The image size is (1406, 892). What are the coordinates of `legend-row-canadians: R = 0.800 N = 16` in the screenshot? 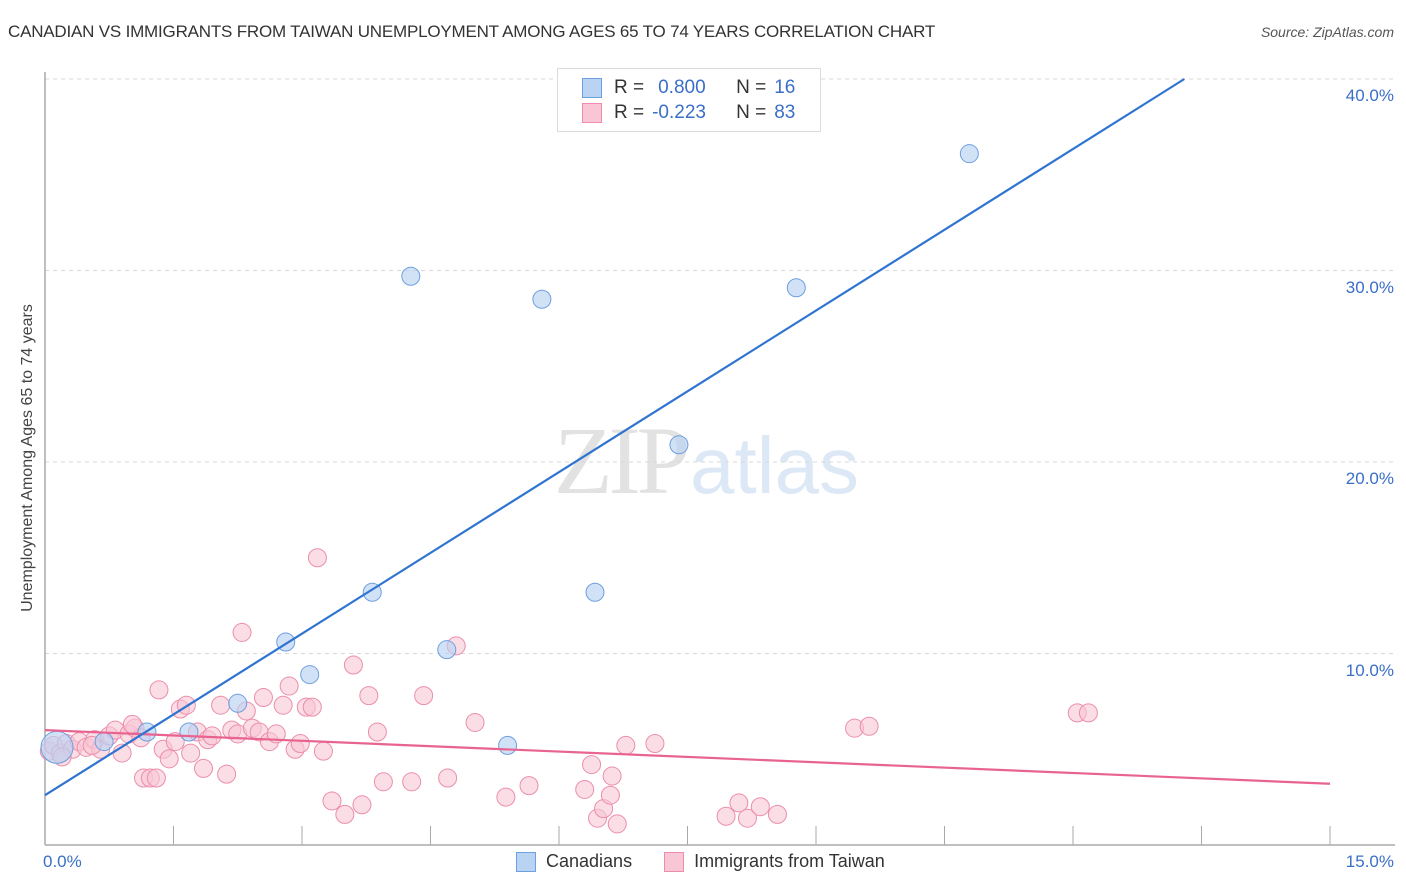 It's located at (688, 88).